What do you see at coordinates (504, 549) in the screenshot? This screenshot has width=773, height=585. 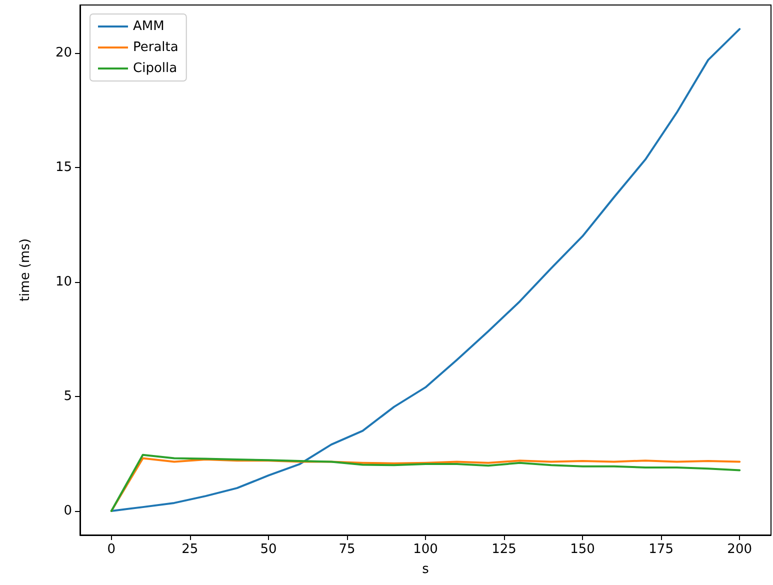 I see `x-tick-label: 125` at bounding box center [504, 549].